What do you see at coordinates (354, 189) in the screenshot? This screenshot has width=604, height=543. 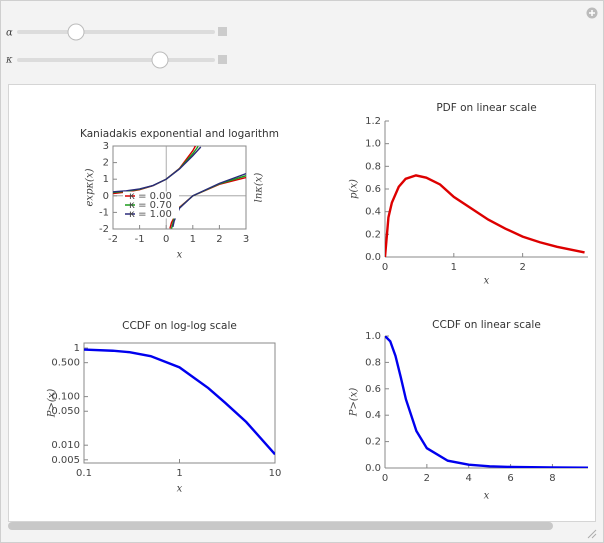 I see `y-axis-label: p(x)` at bounding box center [354, 189].